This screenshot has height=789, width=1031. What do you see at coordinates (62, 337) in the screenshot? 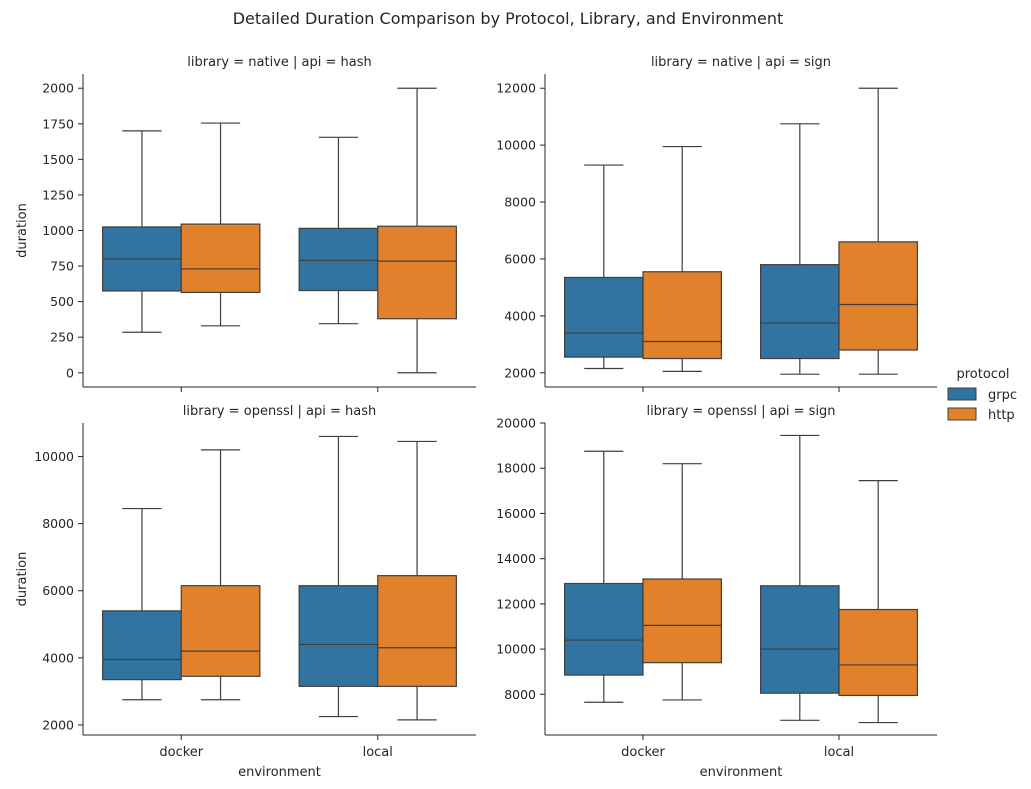
I see `y-tick-label: 250` at bounding box center [62, 337].